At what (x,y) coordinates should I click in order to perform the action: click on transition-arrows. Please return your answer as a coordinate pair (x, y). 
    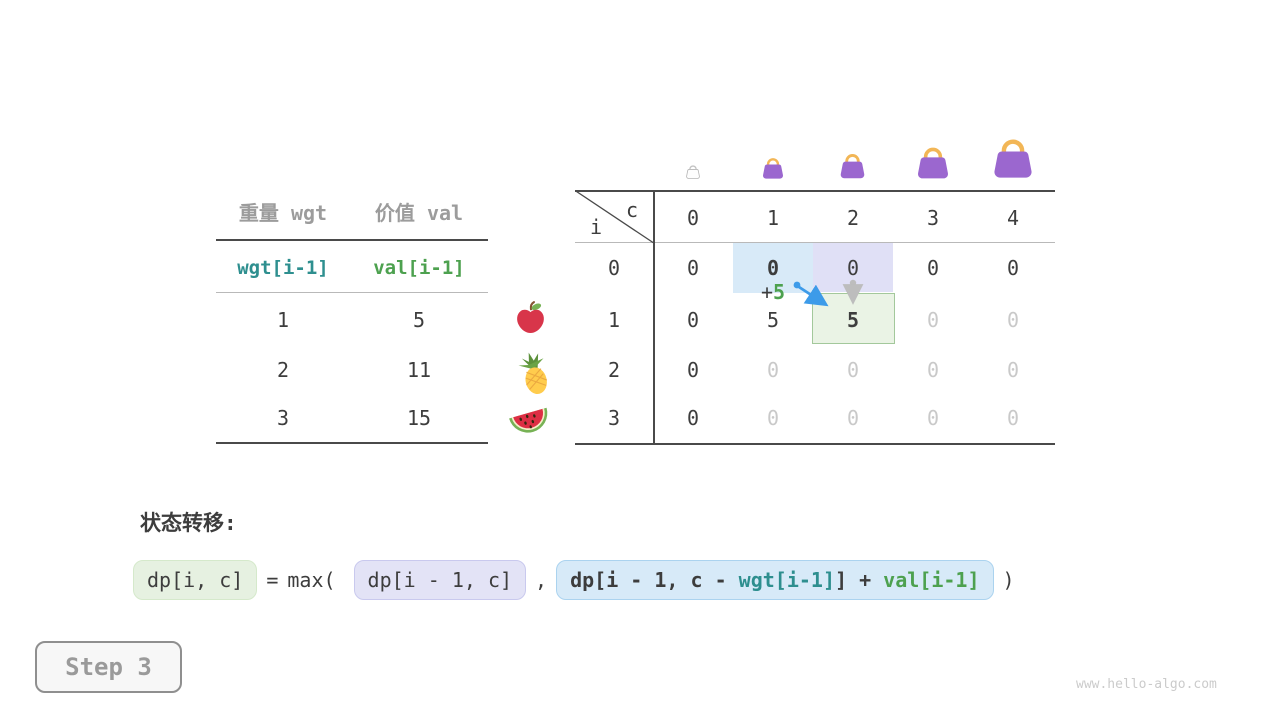
    Looking at the image, I should click on (828, 293).